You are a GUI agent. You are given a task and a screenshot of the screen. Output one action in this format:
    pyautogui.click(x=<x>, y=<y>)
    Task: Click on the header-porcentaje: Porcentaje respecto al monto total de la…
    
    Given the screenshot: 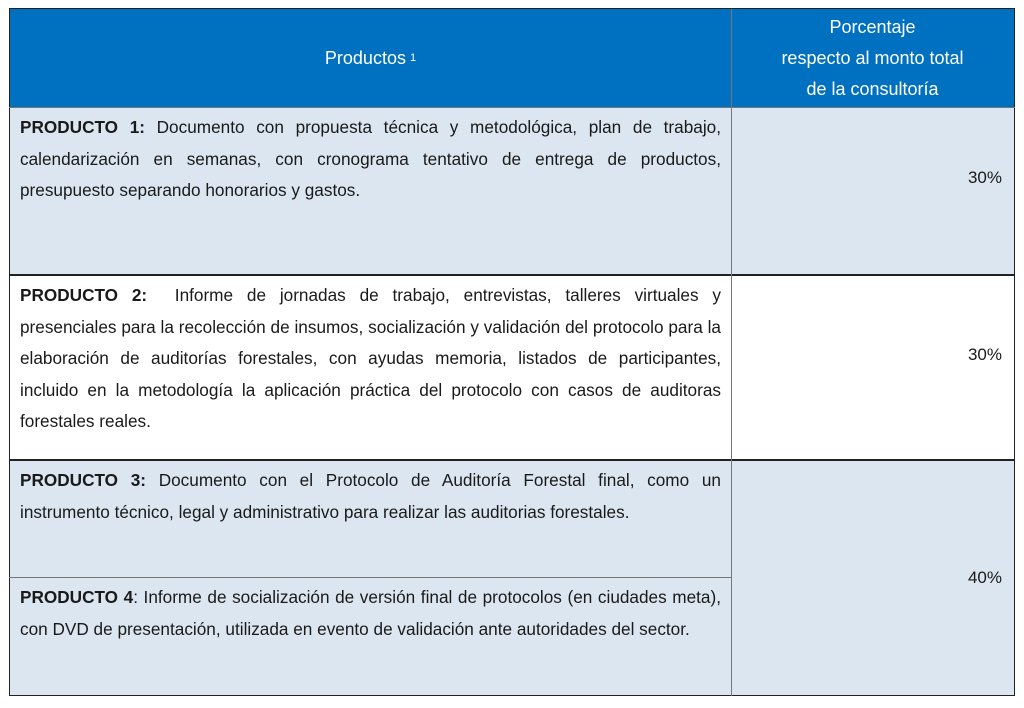 What is the action you would take?
    pyautogui.click(x=872, y=58)
    